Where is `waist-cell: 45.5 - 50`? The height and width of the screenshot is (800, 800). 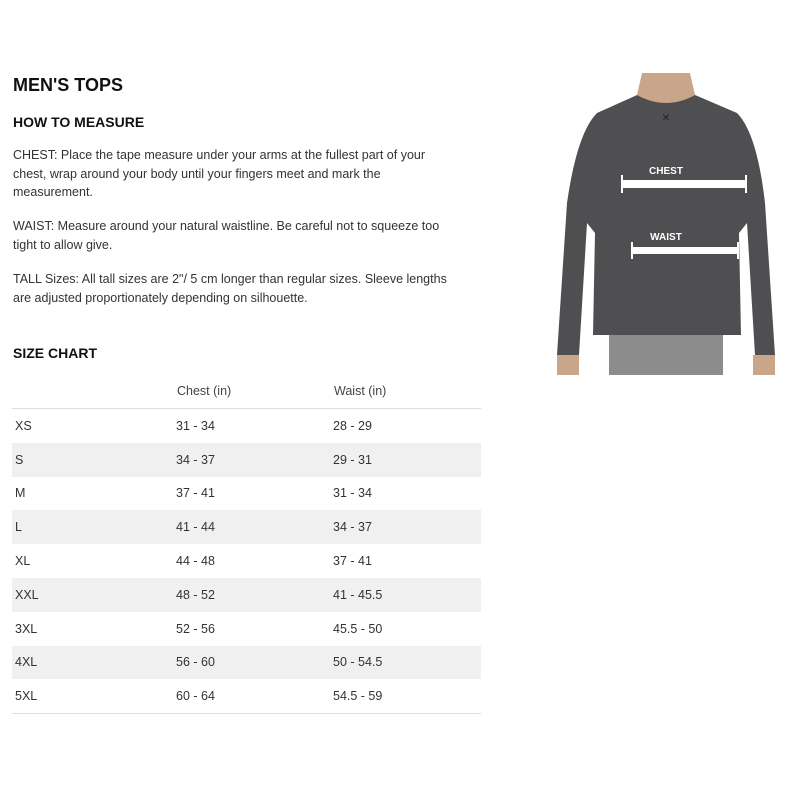 waist-cell: 45.5 - 50 is located at coordinates (358, 628).